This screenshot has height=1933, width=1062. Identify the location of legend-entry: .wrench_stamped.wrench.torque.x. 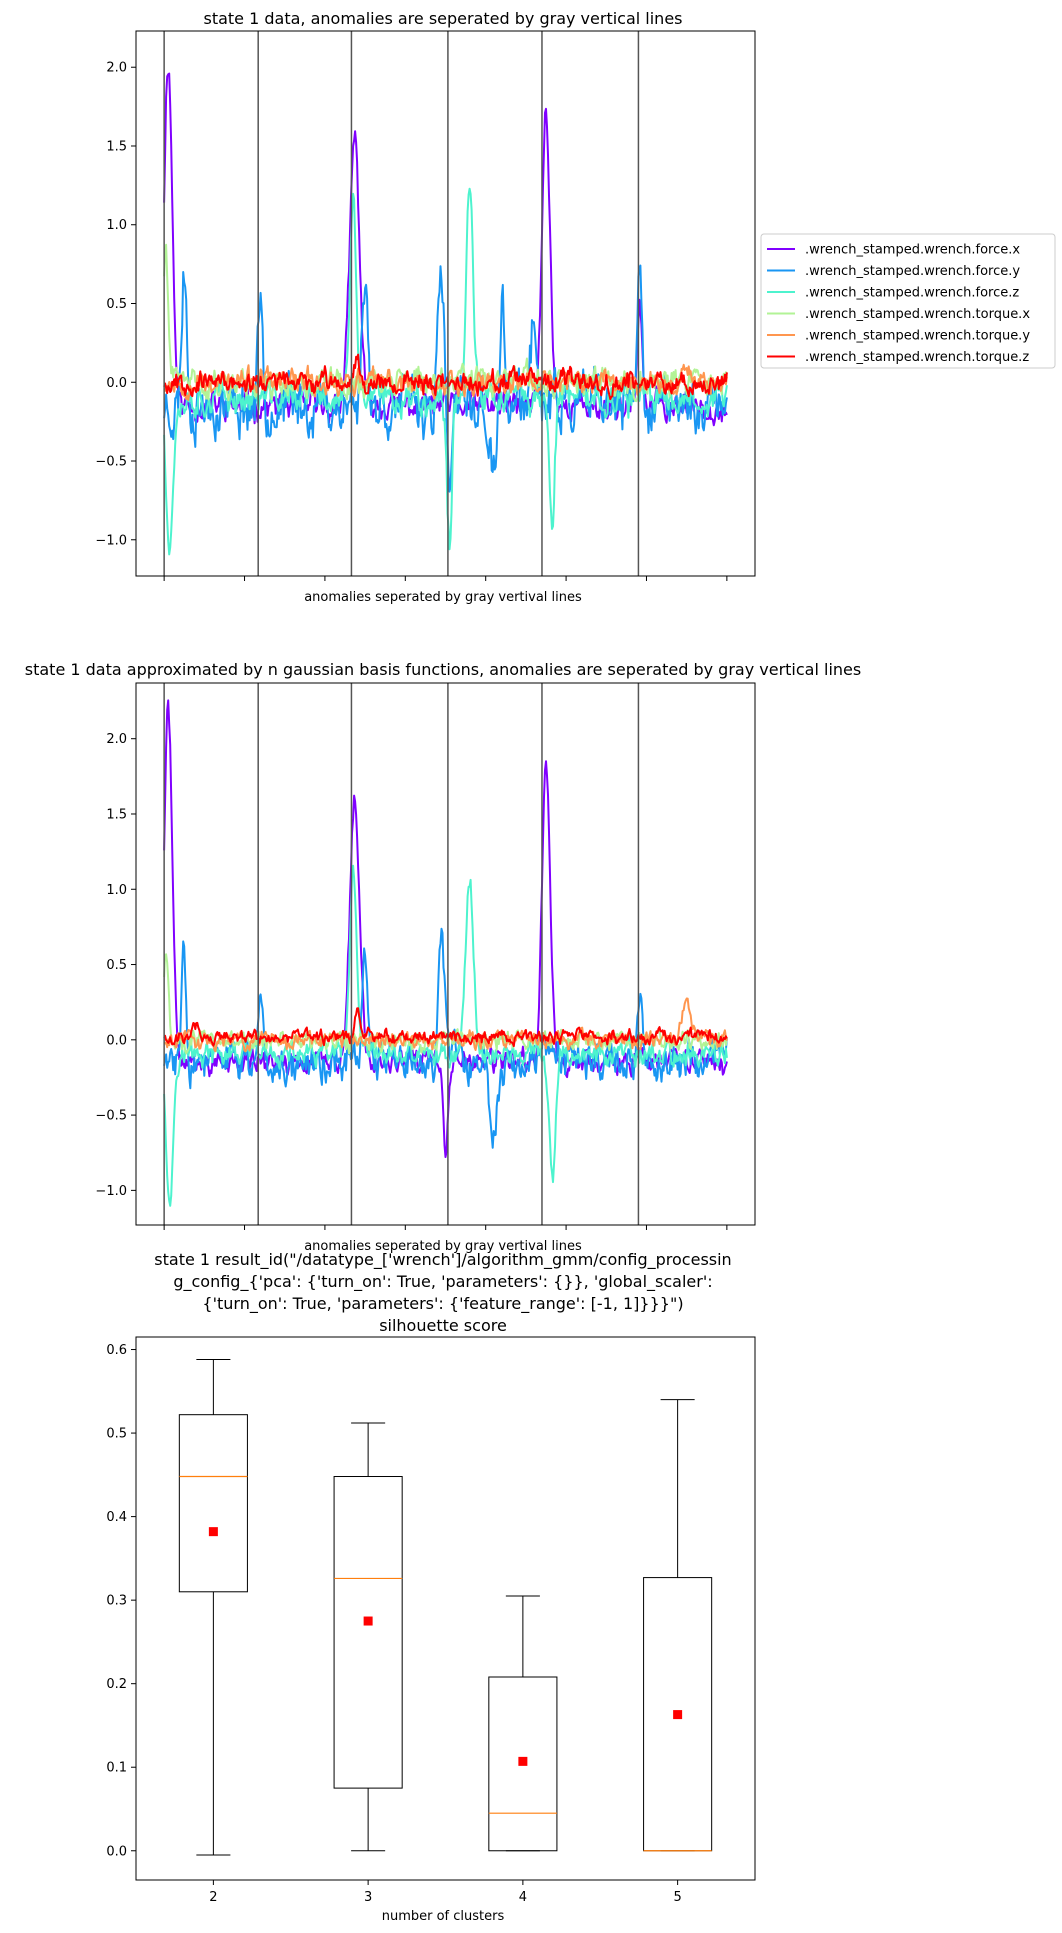
(917, 314).